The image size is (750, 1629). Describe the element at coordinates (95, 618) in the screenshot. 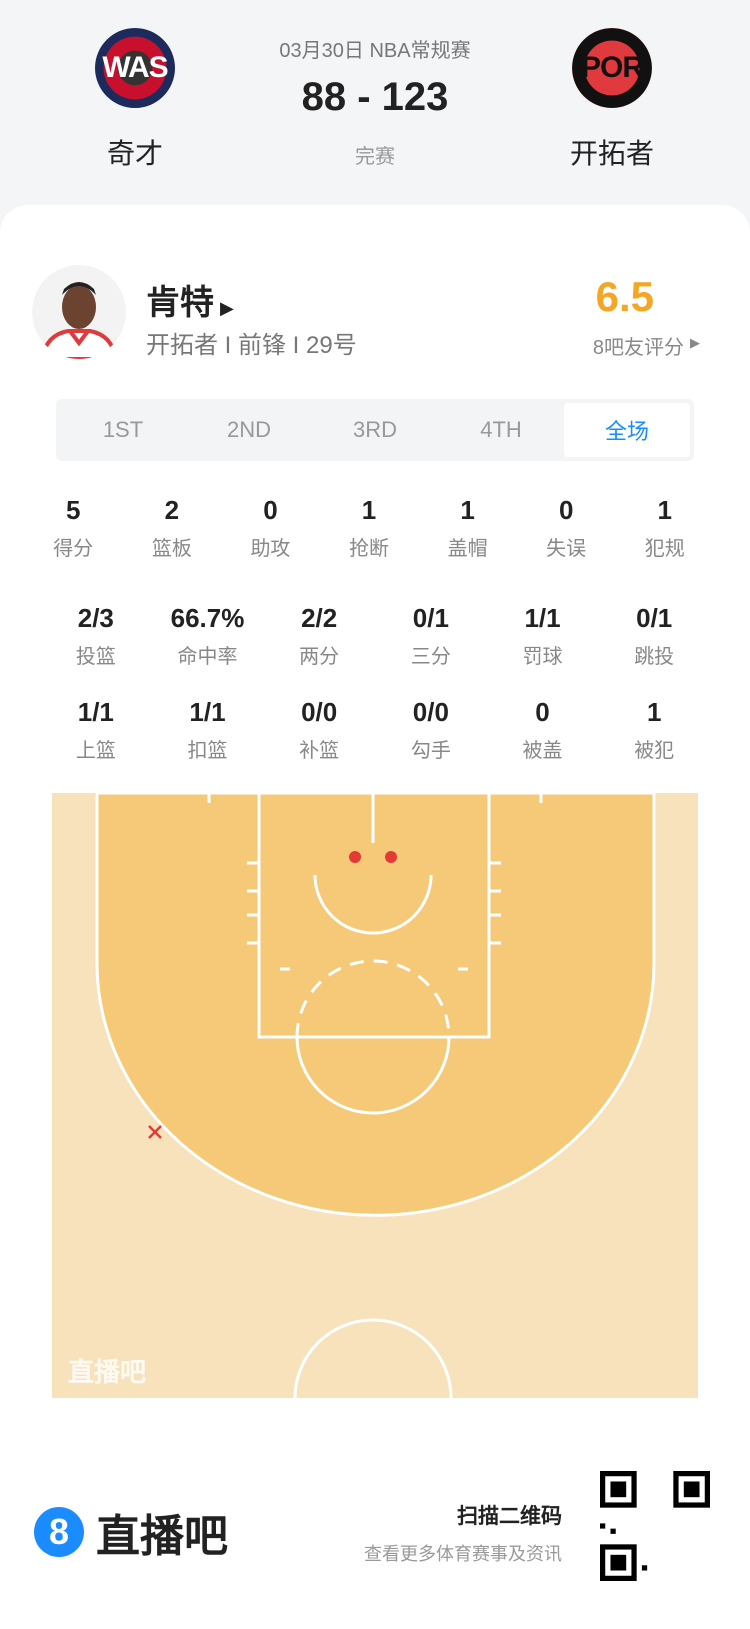

I see `stat-value: 2/3` at that location.